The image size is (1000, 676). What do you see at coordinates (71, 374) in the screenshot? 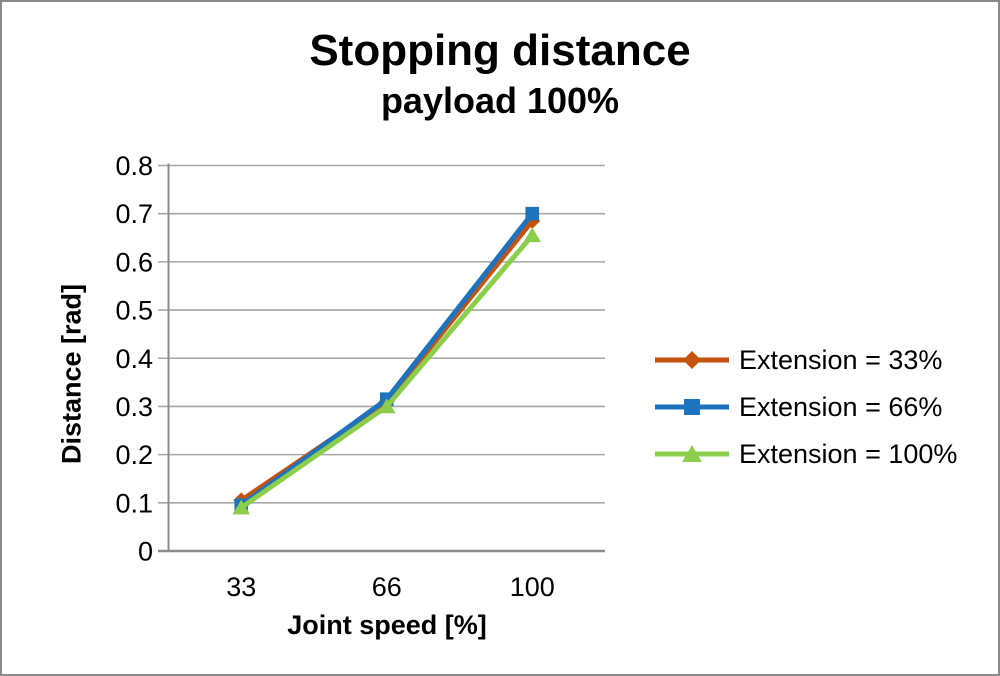
I see `y-axis-title: Distance [rad]` at bounding box center [71, 374].